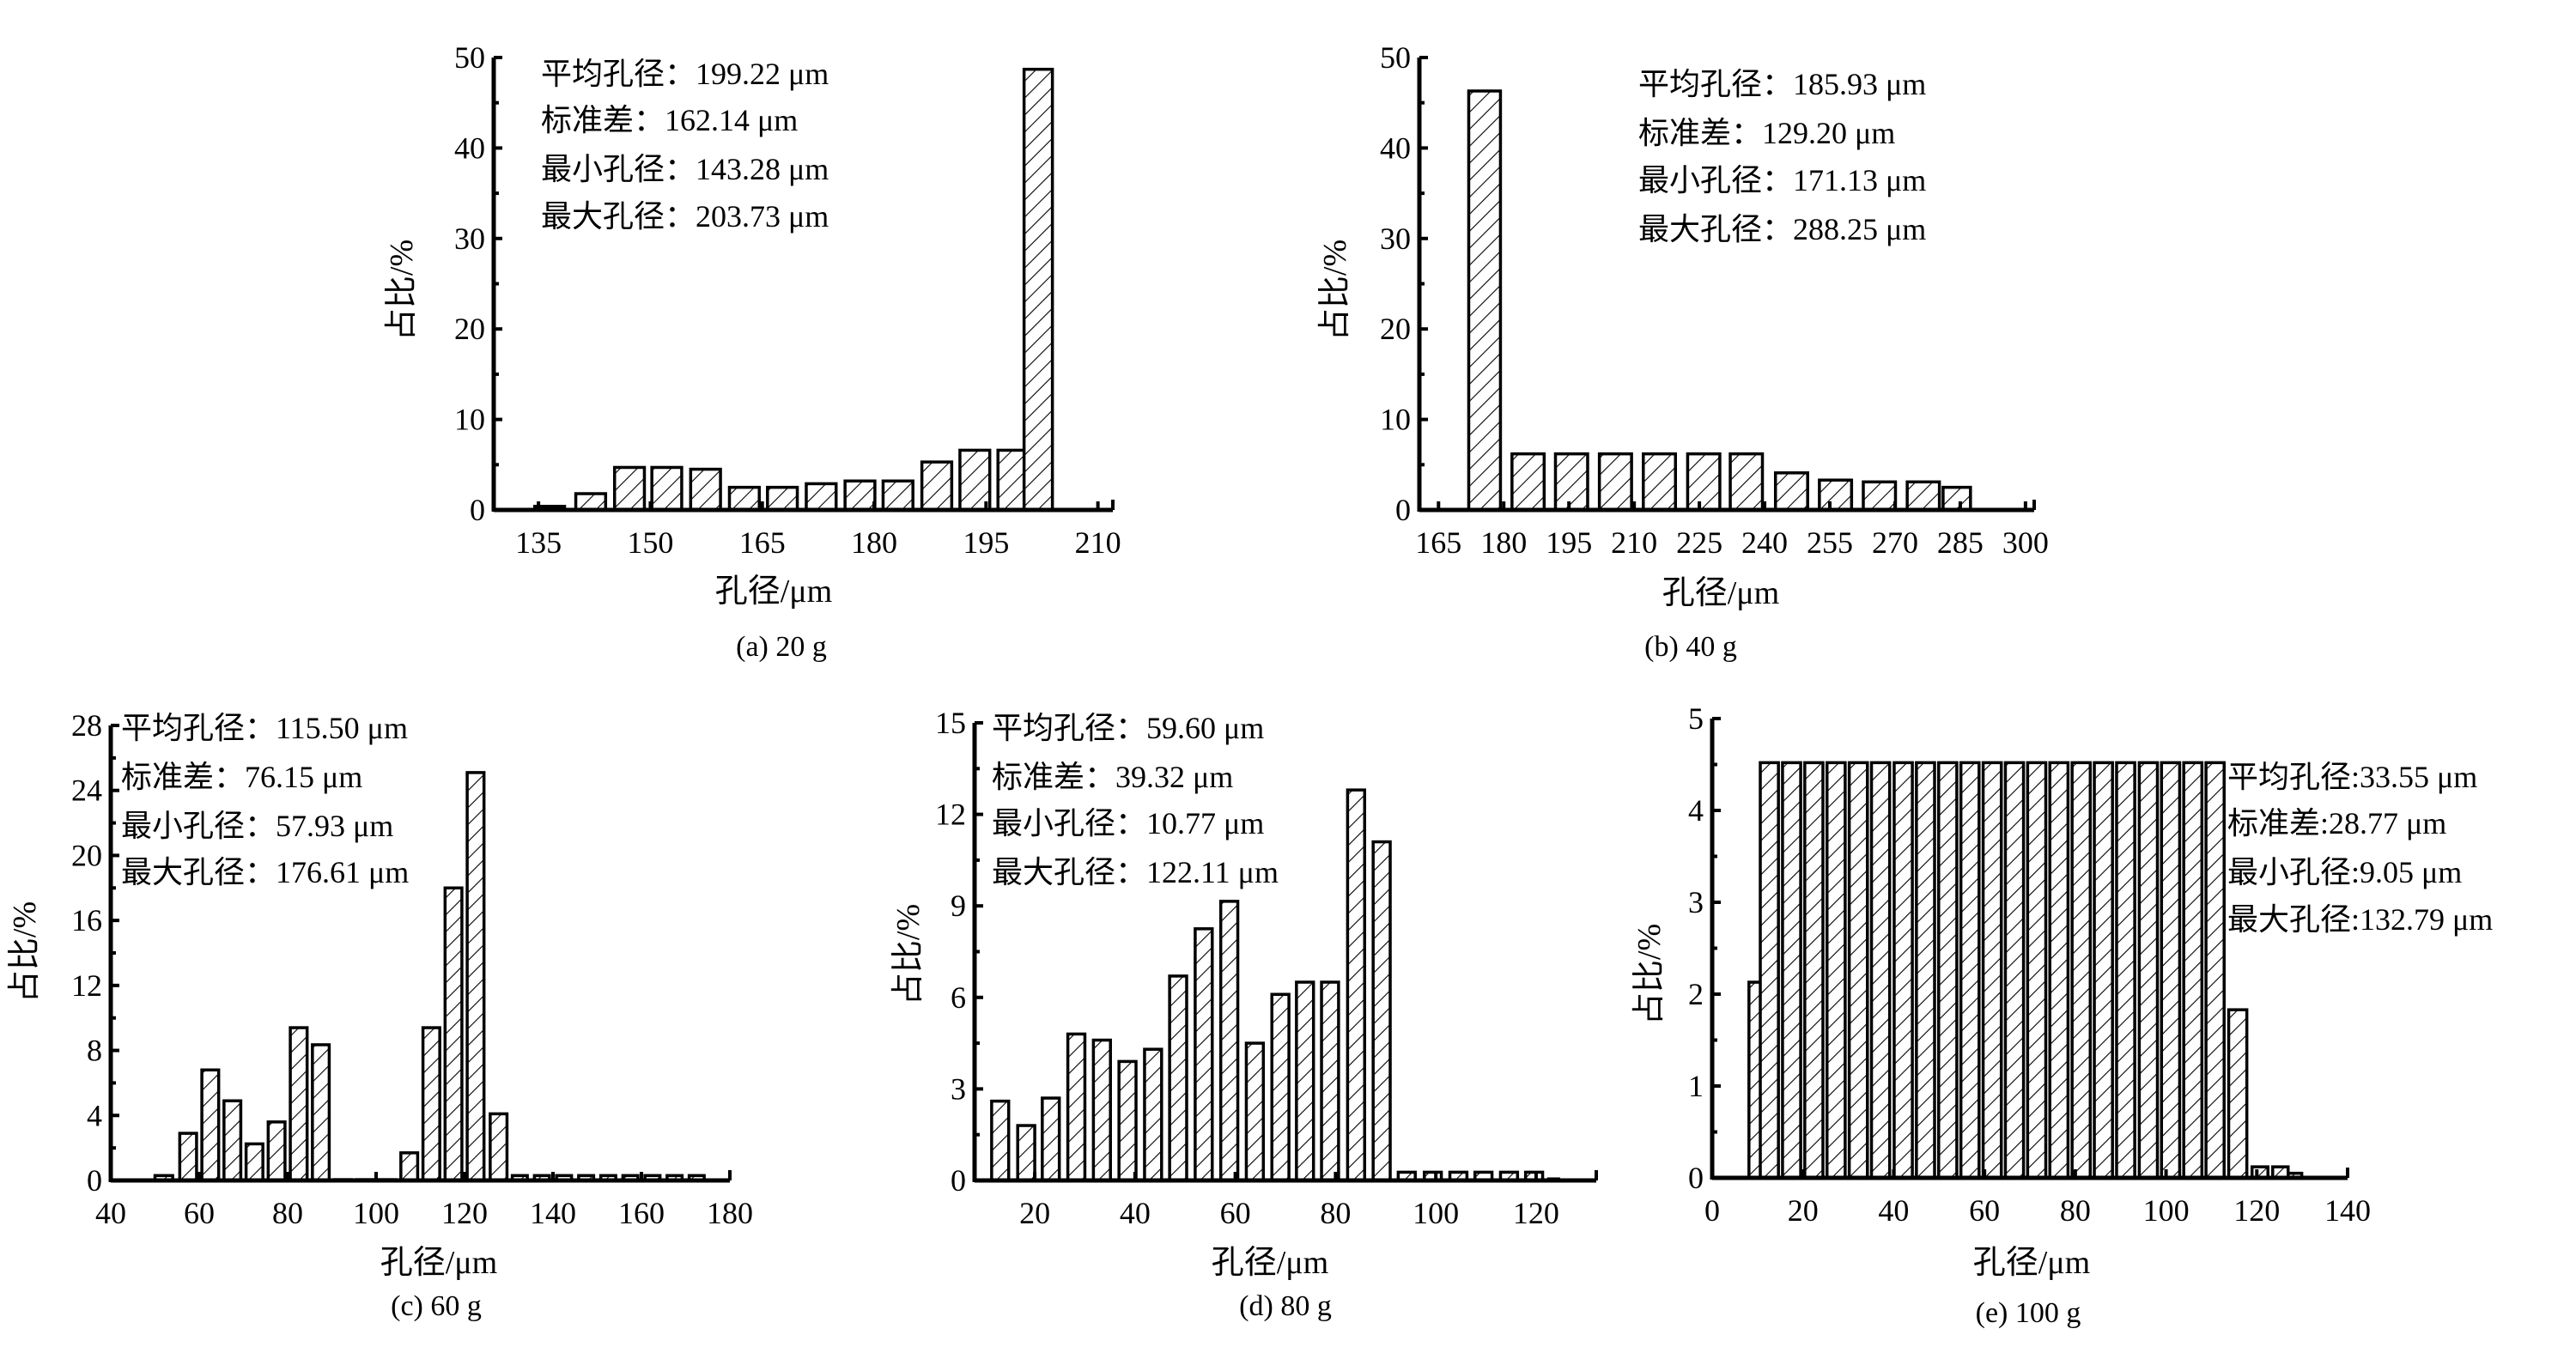  What do you see at coordinates (241, 777) in the screenshot?
I see `stat-line: 标准差：76.15 μm` at bounding box center [241, 777].